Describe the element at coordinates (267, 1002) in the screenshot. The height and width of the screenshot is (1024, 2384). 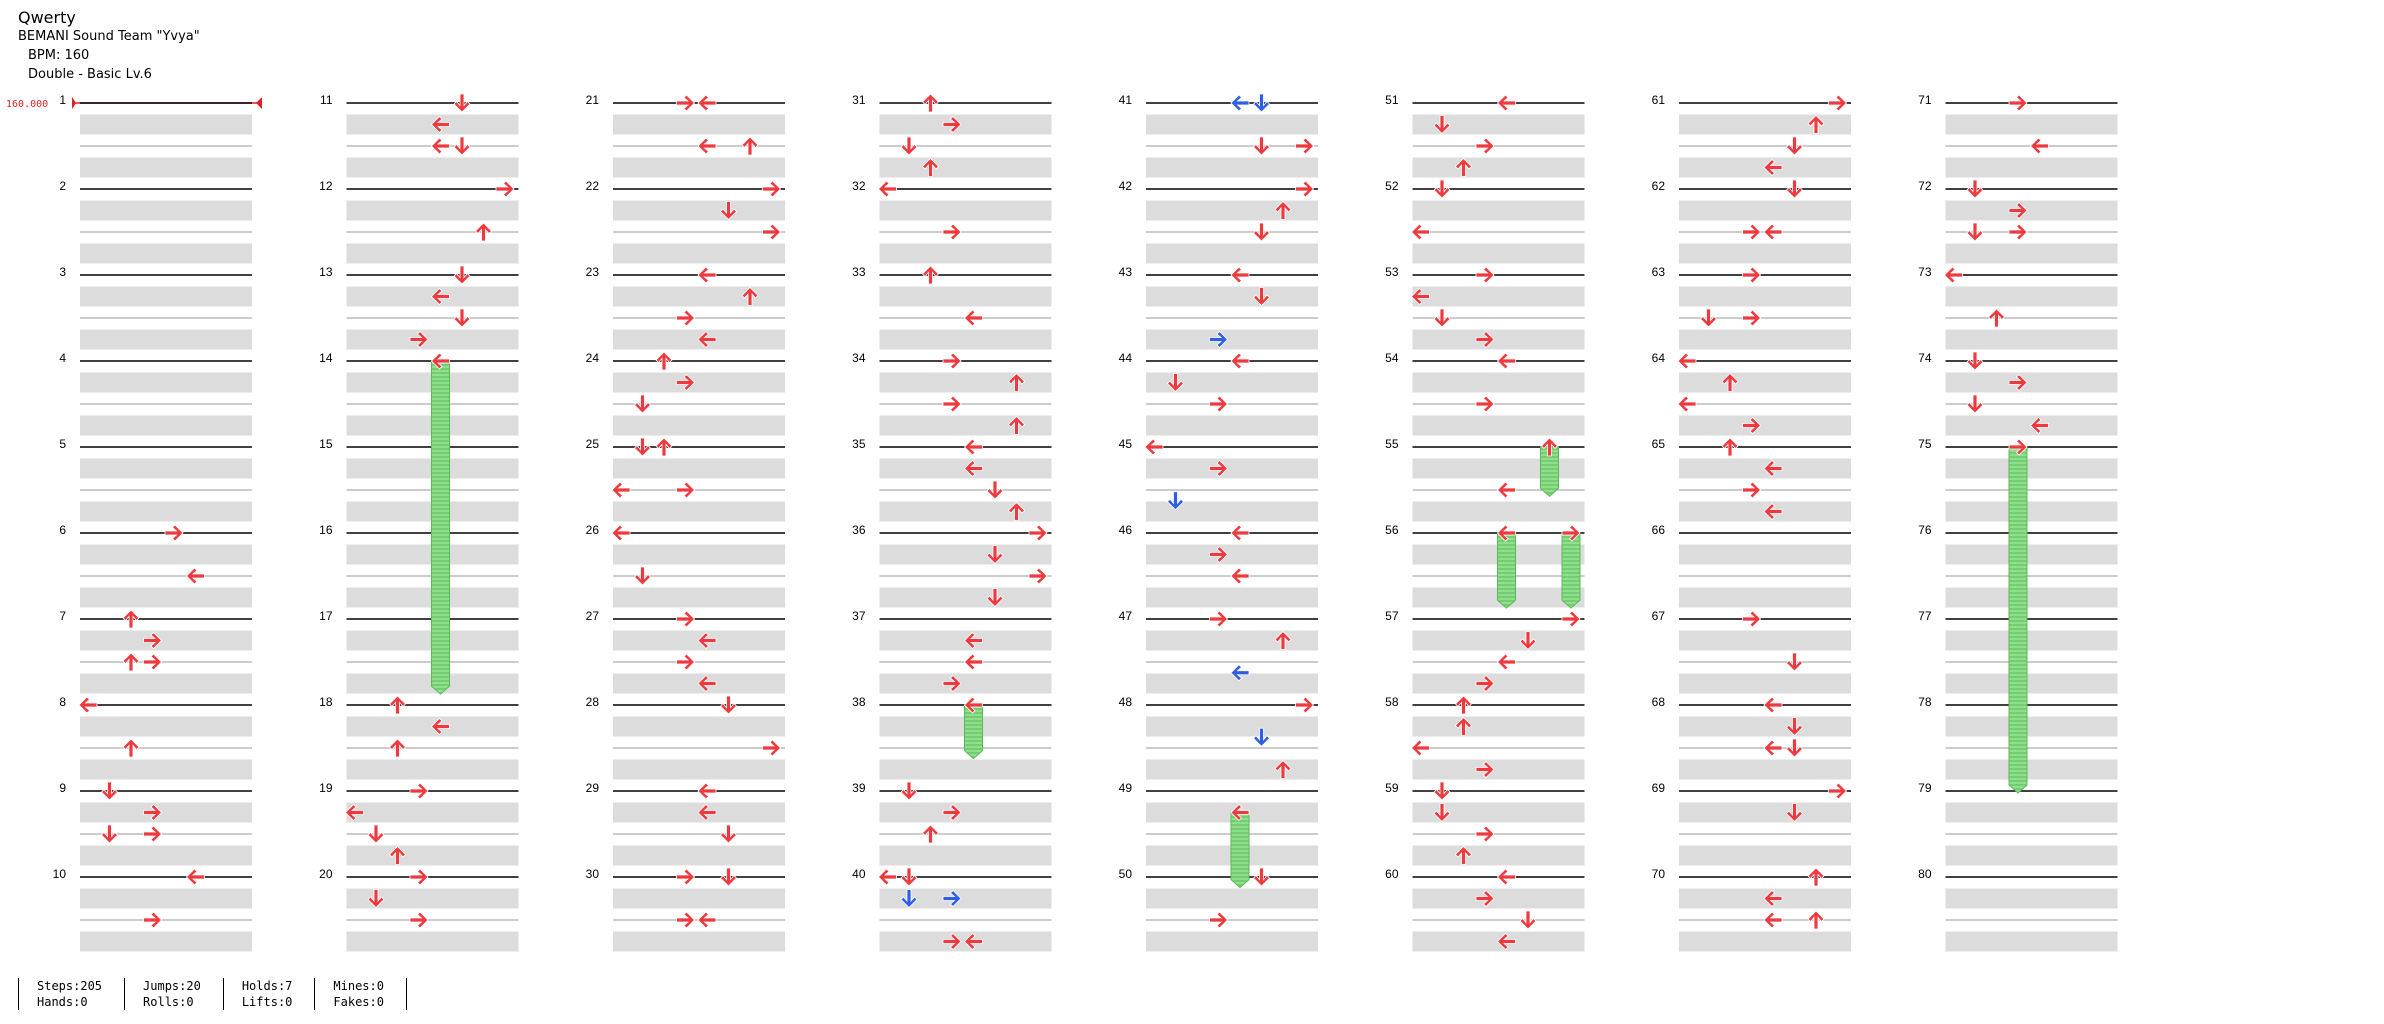
I see `stat-value: Lifts:0` at that location.